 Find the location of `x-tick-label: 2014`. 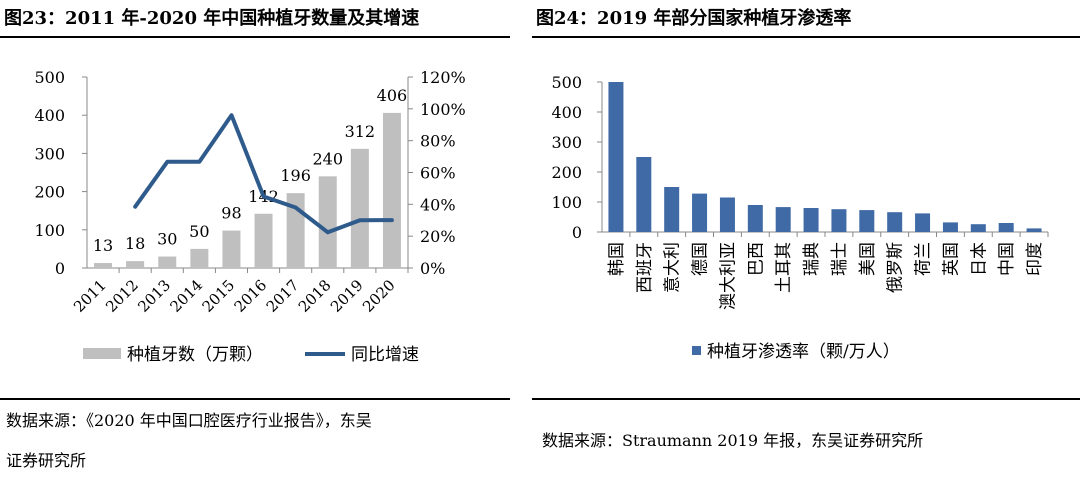

x-tick-label: 2014 is located at coordinates (186, 296).